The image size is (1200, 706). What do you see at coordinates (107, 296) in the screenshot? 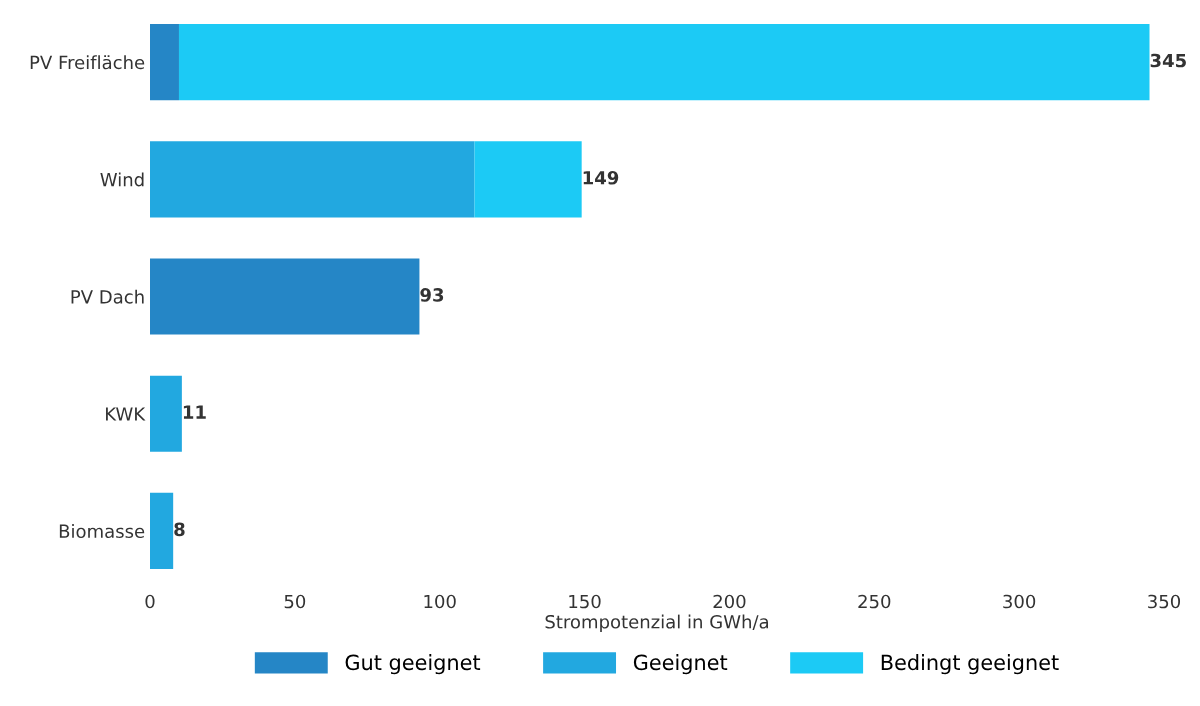
I see `y-tick-label: PV Dach` at bounding box center [107, 296].